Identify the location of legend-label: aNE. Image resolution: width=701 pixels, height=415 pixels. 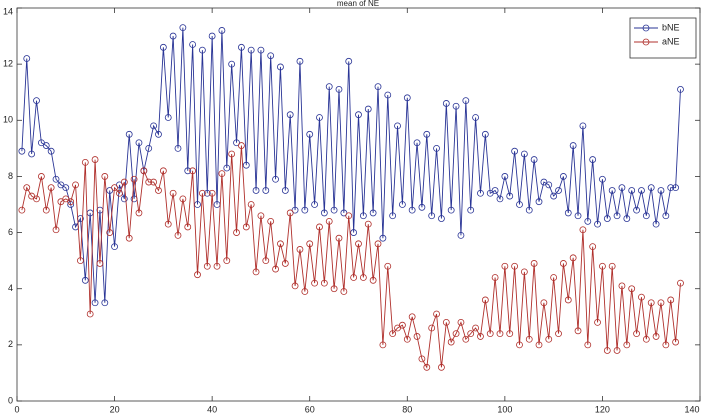
(671, 41).